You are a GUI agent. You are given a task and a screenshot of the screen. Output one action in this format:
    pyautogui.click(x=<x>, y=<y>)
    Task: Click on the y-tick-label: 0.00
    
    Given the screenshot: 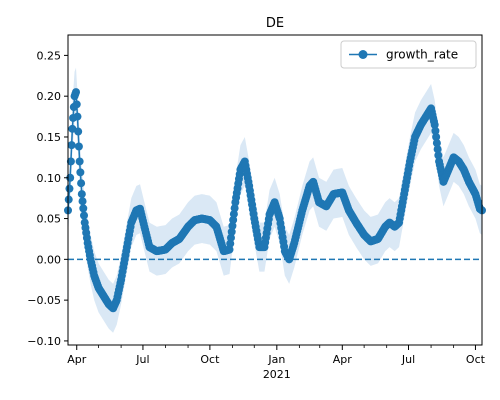 What is the action you would take?
    pyautogui.click(x=49, y=259)
    